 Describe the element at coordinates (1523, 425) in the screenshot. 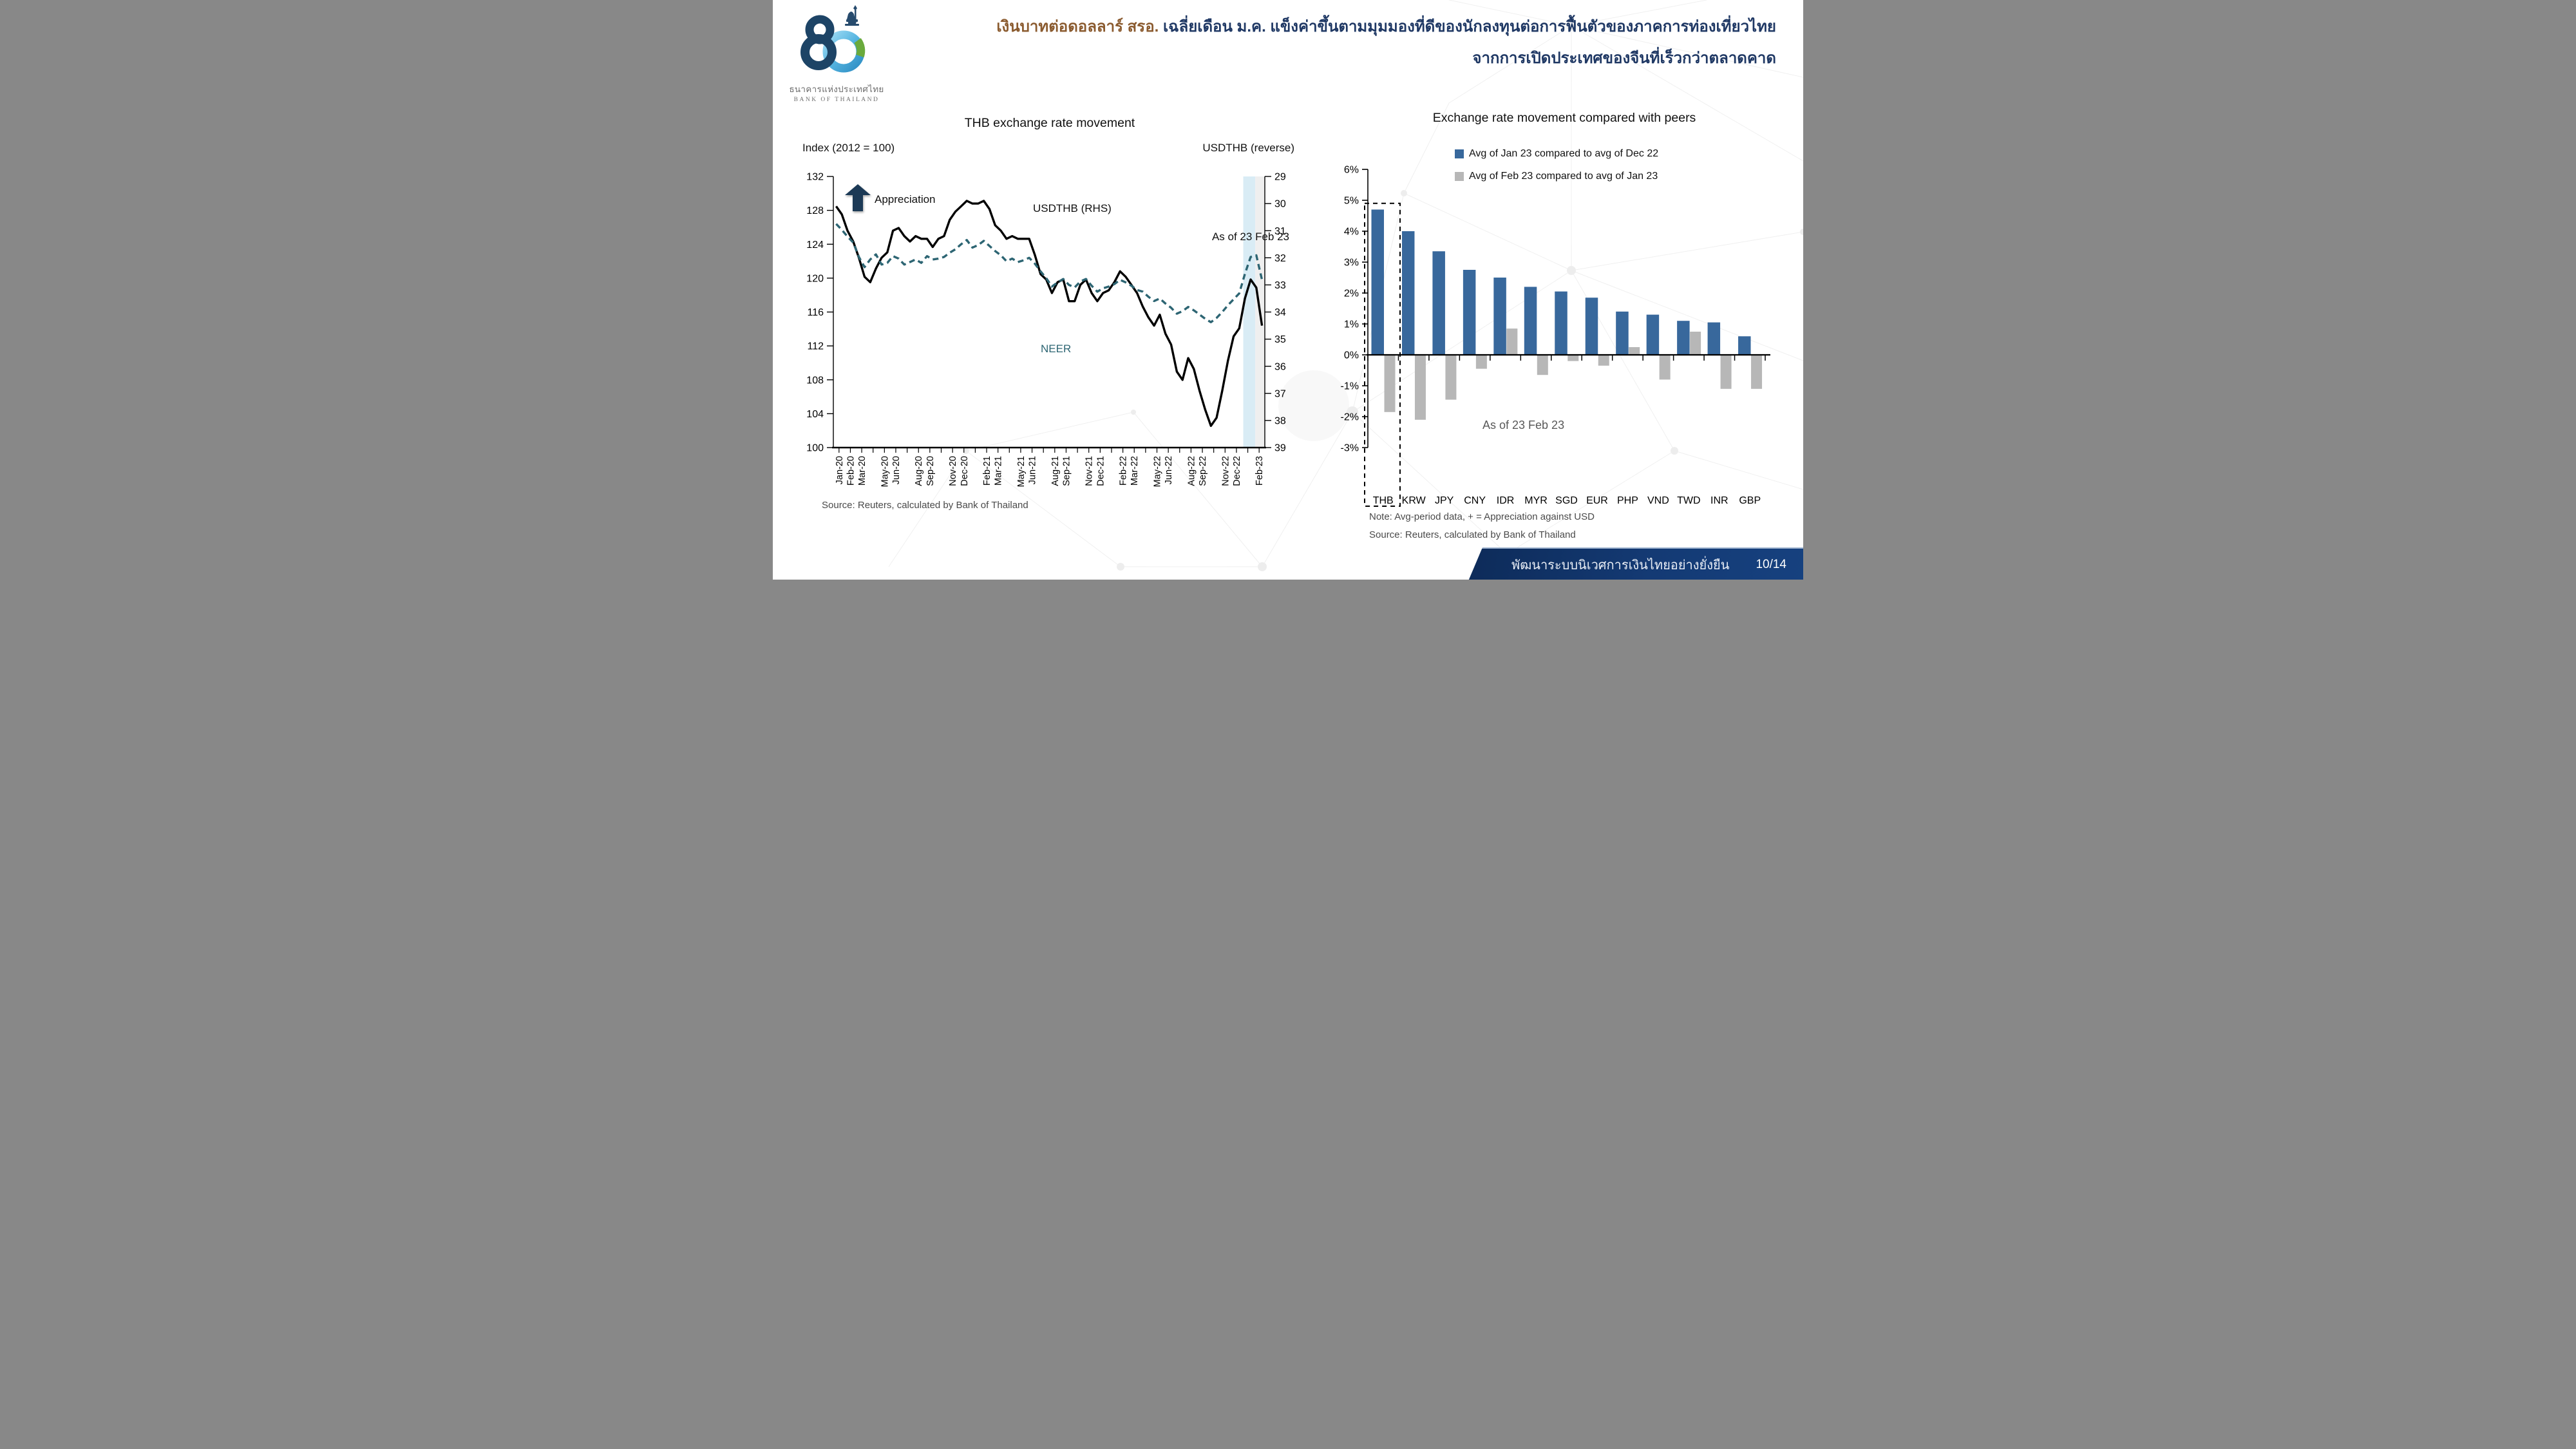

I see `bar-as-of-date-label: As of 23 Feb 23` at that location.